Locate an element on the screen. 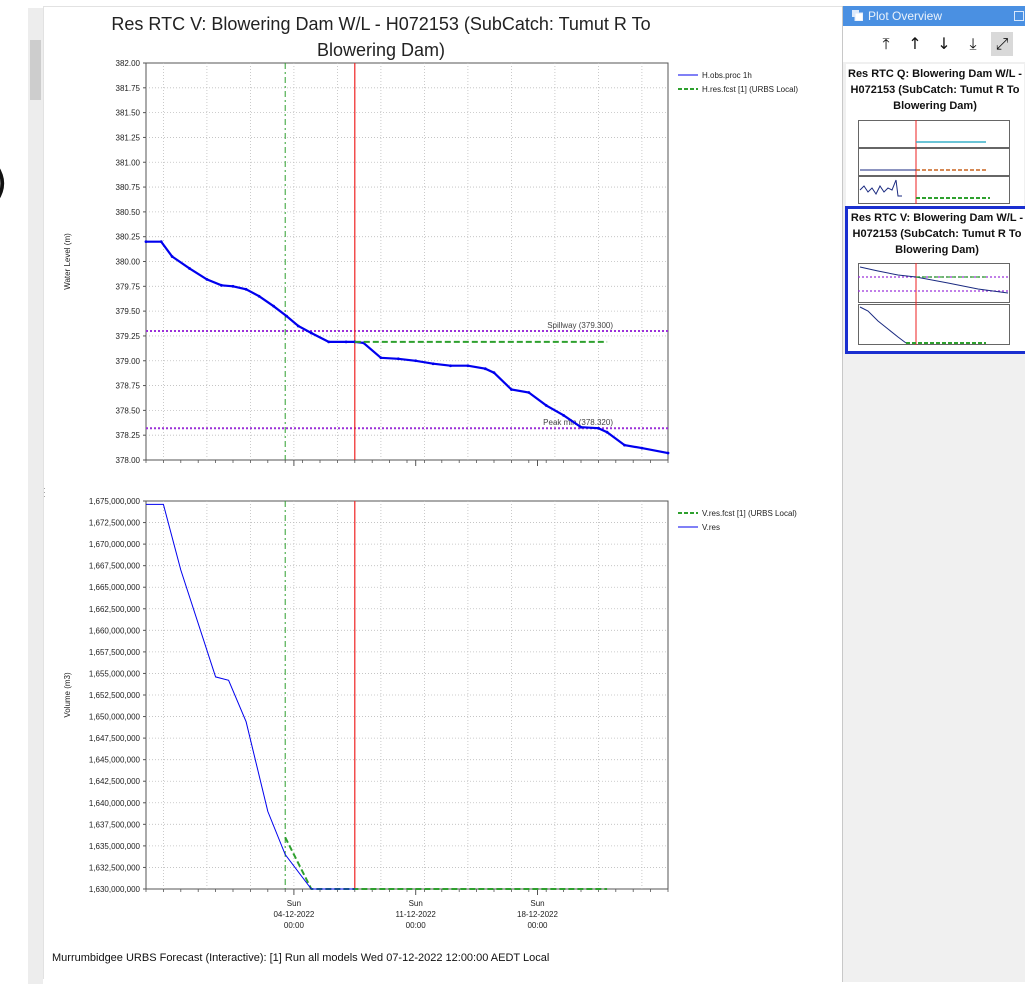  clipped-glyph: ) is located at coordinates (4, 183).